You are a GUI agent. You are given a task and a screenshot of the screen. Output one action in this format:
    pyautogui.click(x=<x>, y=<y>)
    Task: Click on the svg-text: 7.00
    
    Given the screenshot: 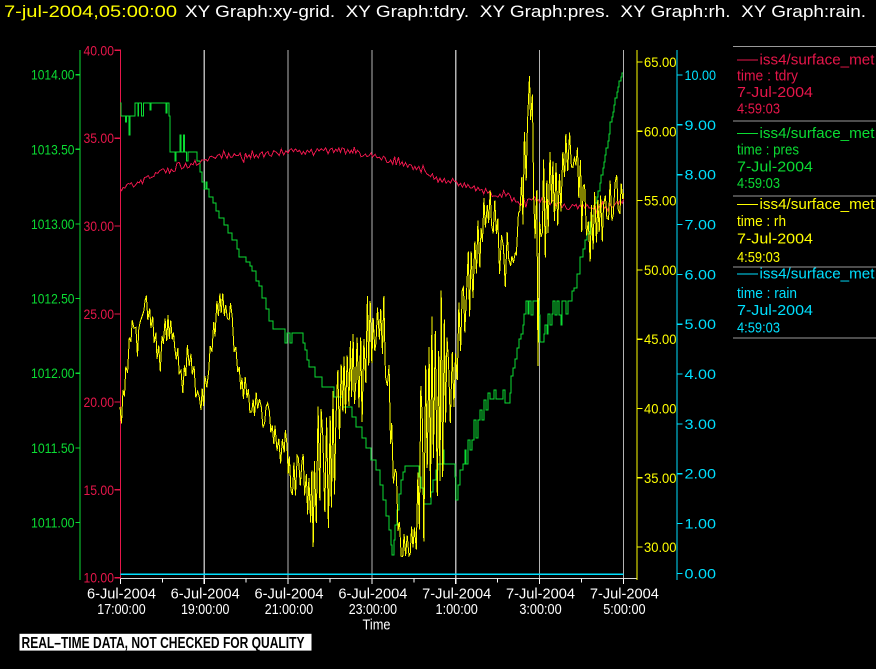 What is the action you would take?
    pyautogui.click(x=701, y=225)
    